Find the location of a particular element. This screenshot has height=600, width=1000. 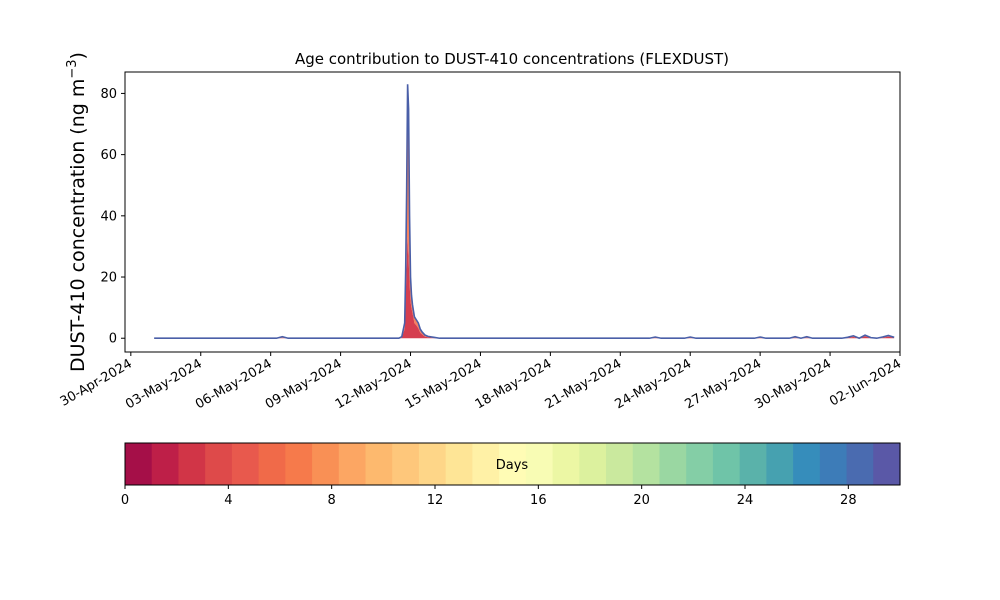

colorbar-tick-label: 16 is located at coordinates (538, 500).